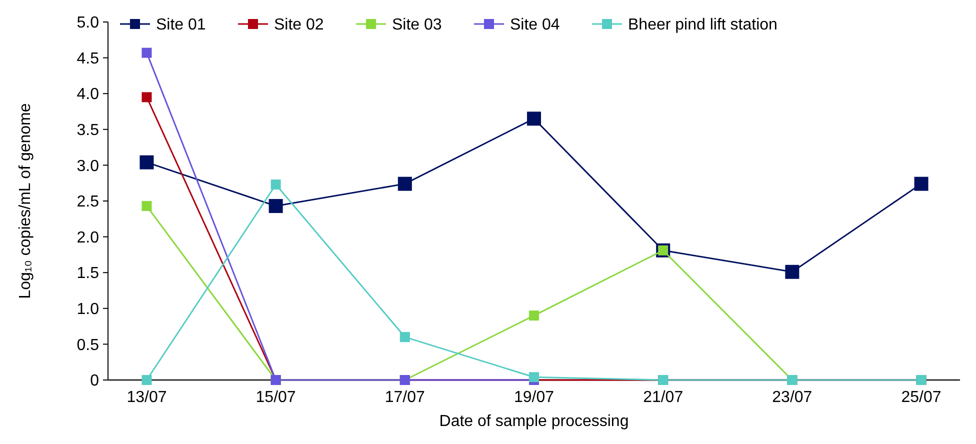  What do you see at coordinates (25, 201) in the screenshot?
I see `y-axis-title: Log₁₀ copies/mL of genome` at bounding box center [25, 201].